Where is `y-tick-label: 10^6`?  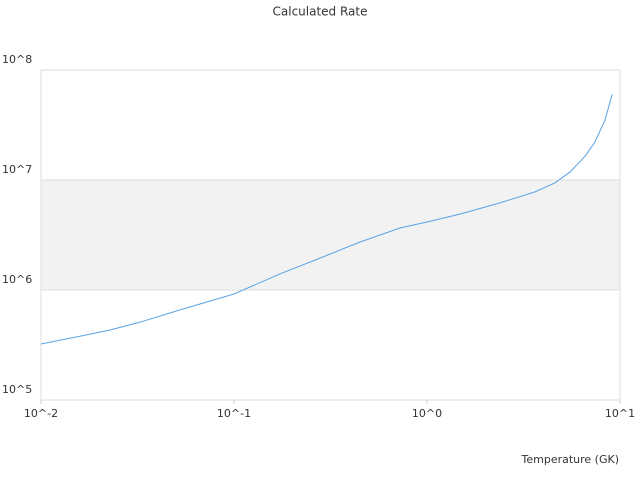
y-tick-label: 10^6 is located at coordinates (17, 279).